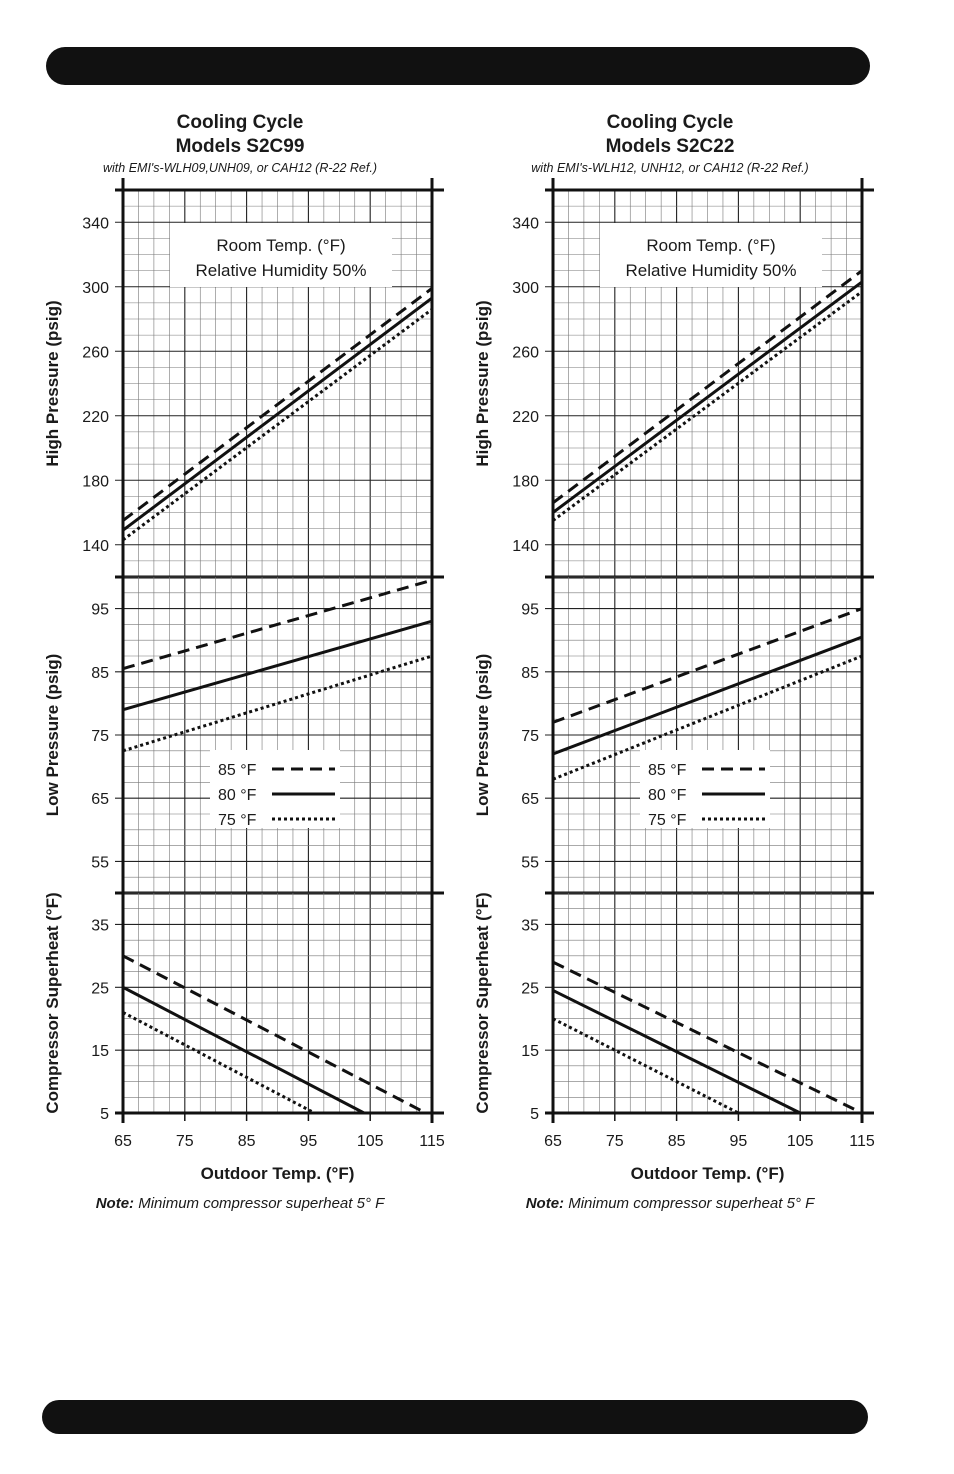 This screenshot has height=1474, width=954. What do you see at coordinates (553, 1141) in the screenshot?
I see `x-tick-label: 65` at bounding box center [553, 1141].